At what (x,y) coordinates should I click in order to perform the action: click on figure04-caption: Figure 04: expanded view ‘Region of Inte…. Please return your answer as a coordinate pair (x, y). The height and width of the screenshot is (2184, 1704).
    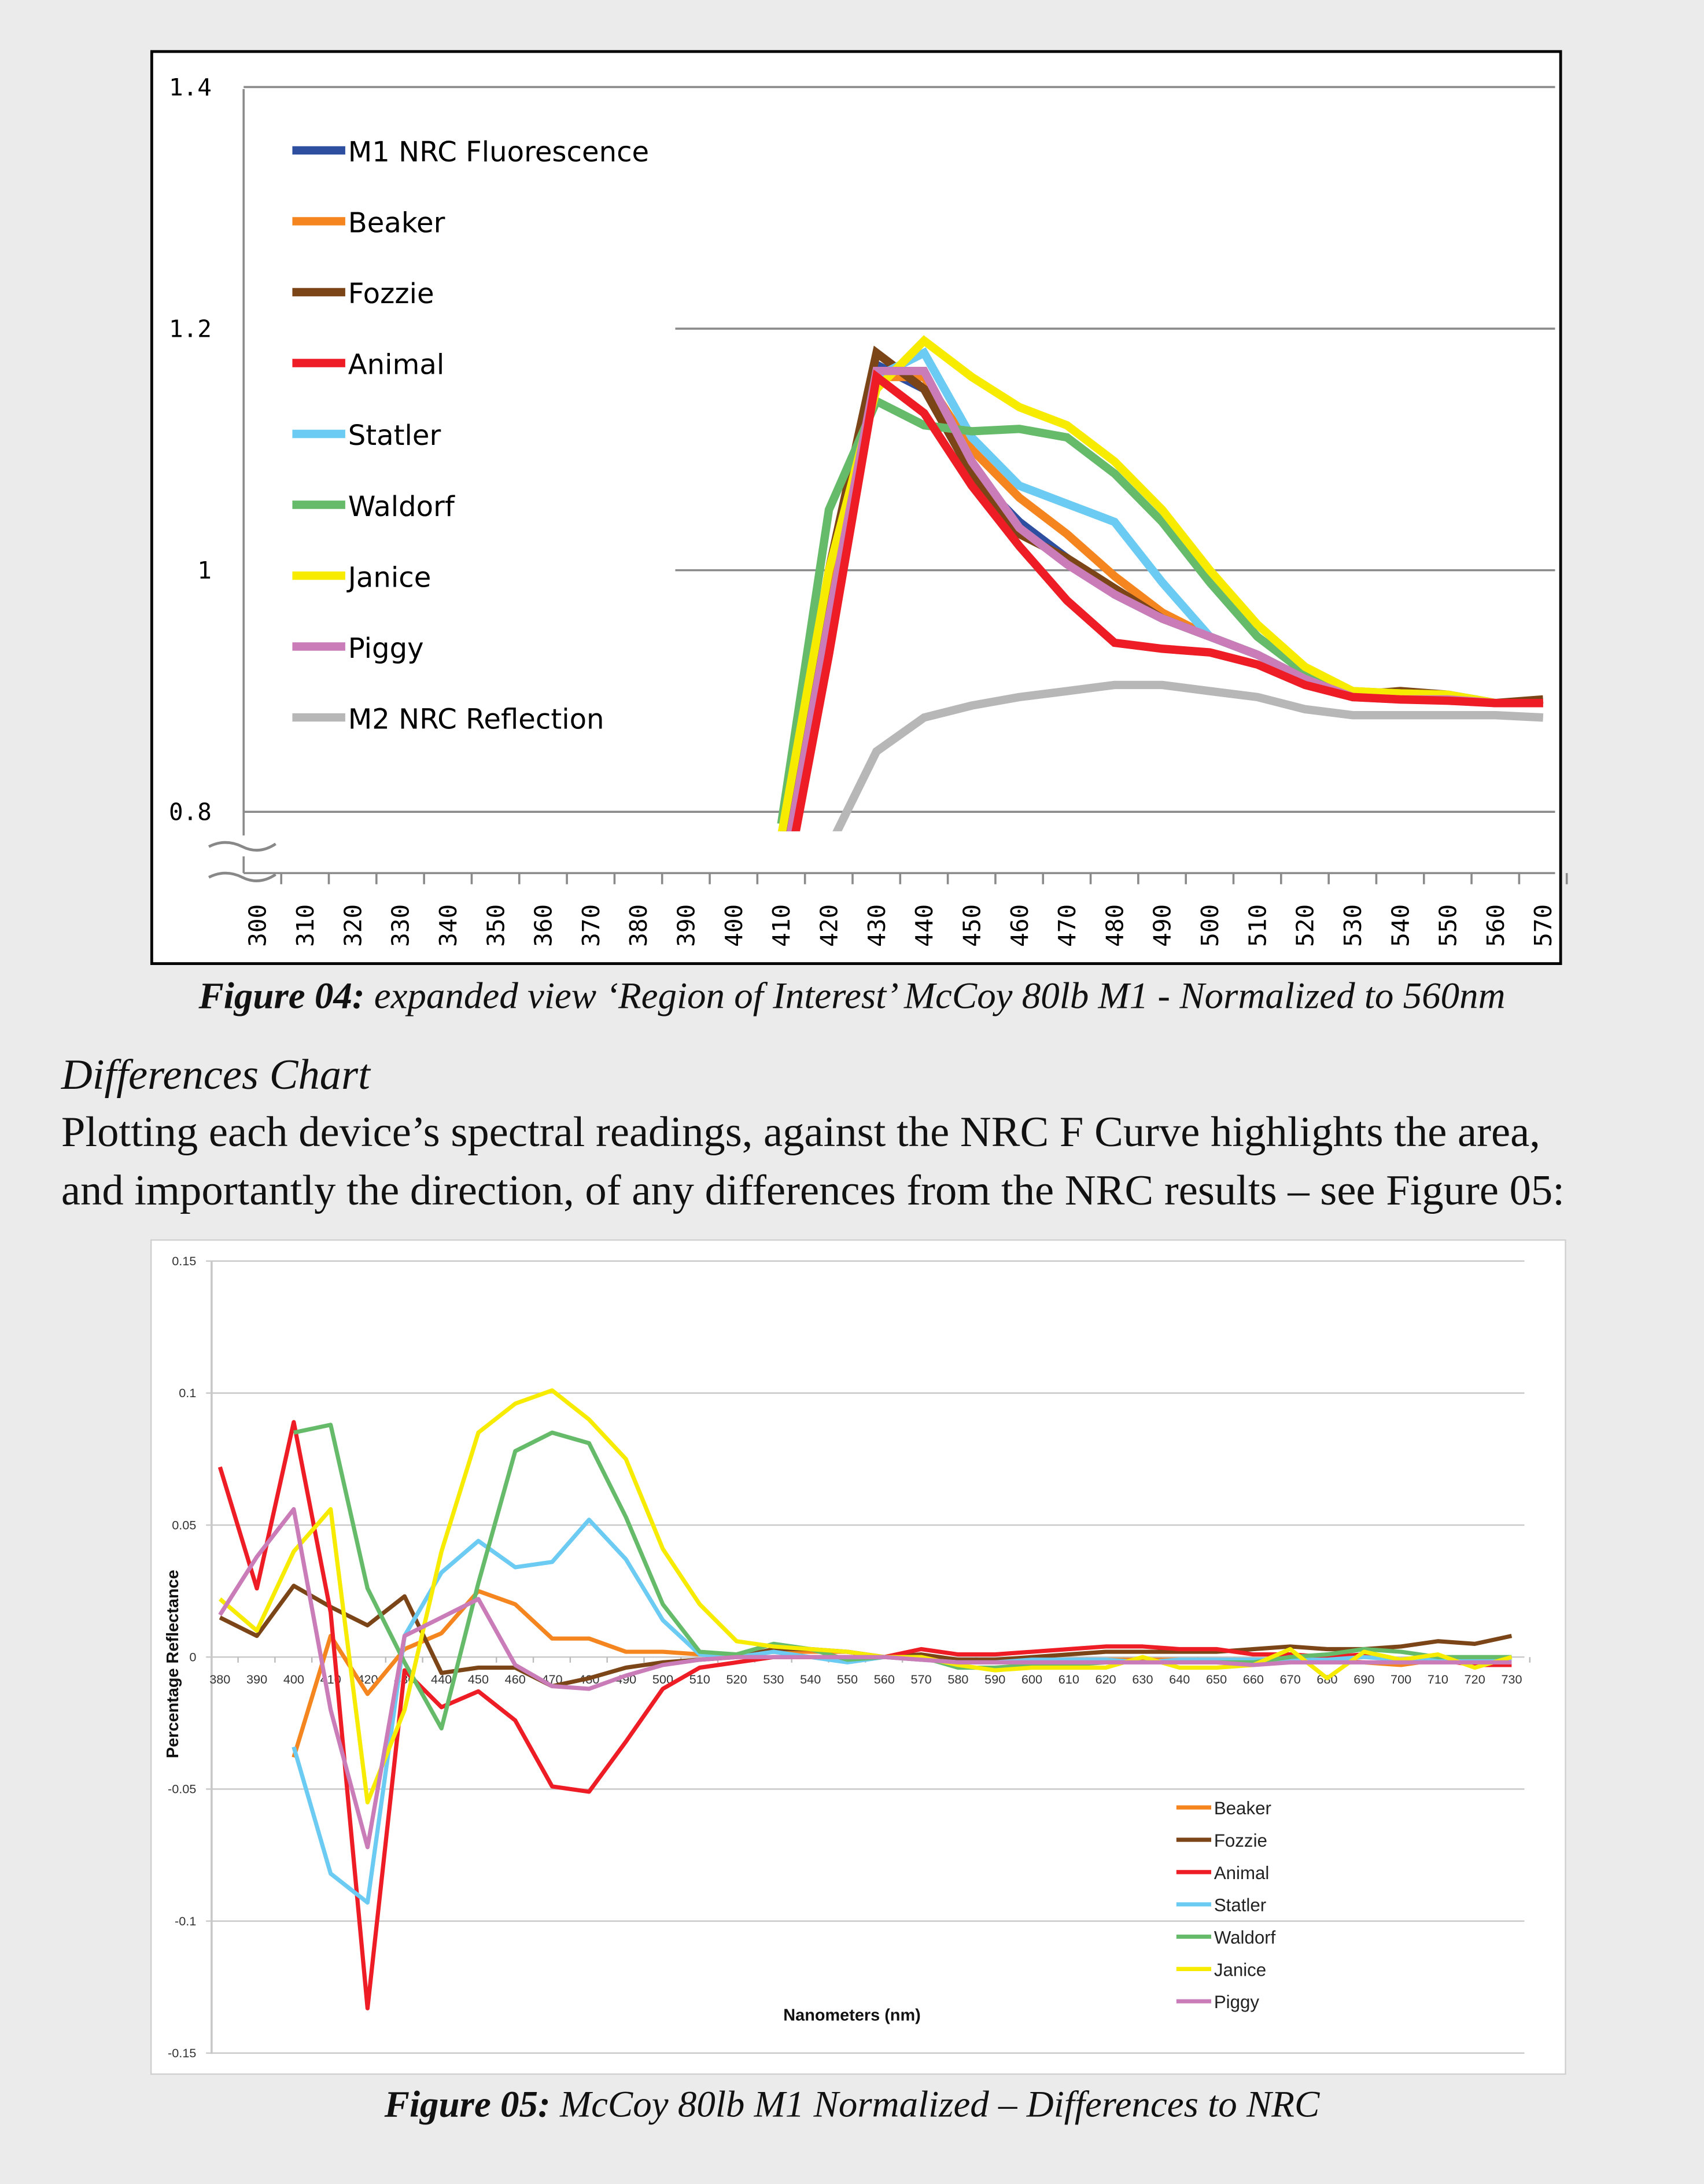
    Looking at the image, I should click on (852, 996).